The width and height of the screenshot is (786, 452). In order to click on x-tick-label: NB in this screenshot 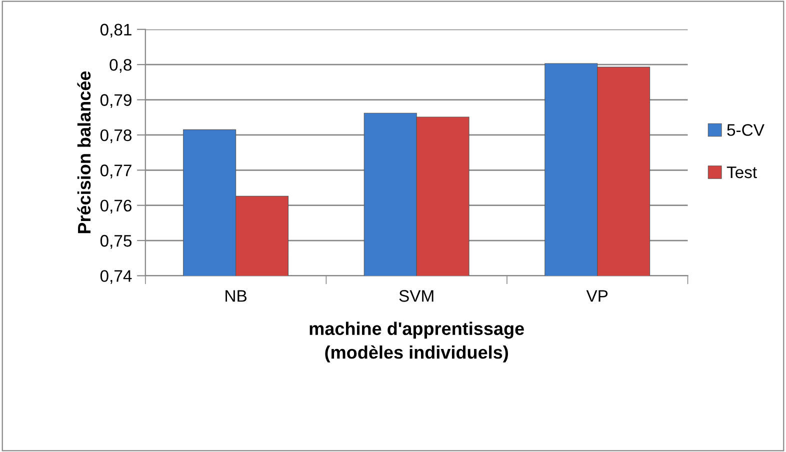, I will do `click(236, 296)`.